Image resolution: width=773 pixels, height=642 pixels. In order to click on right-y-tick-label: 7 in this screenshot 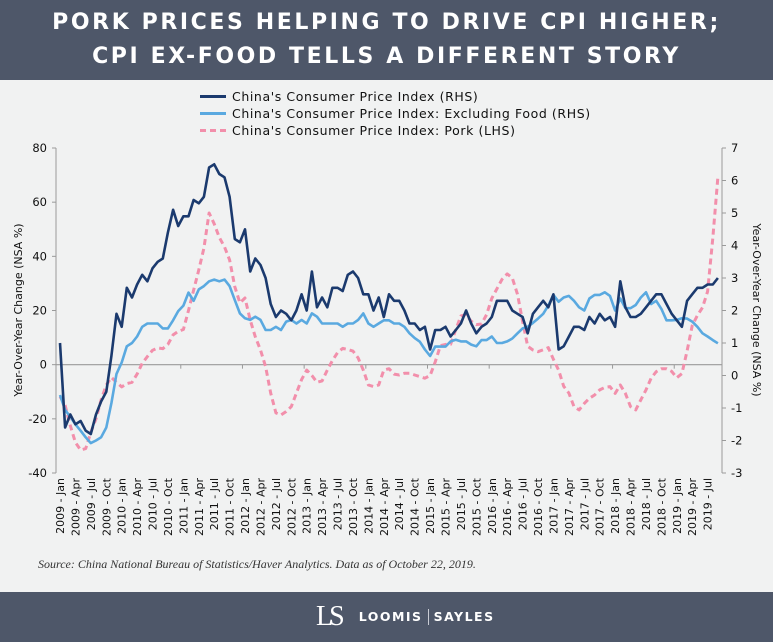, I will do `click(734, 148)`.